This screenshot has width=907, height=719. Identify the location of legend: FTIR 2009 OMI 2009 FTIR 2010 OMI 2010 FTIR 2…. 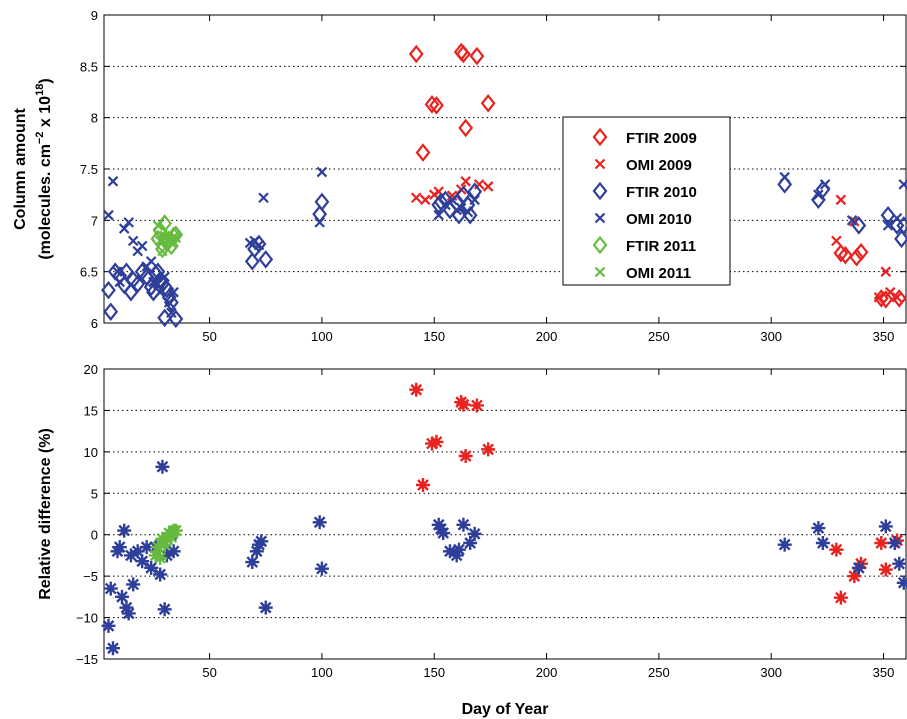
(646, 201).